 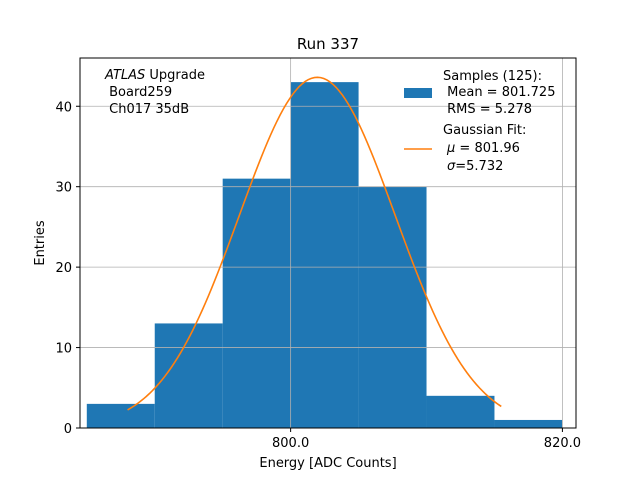 I want to click on annotation-upgrade: Upgrade, so click(x=175, y=75).